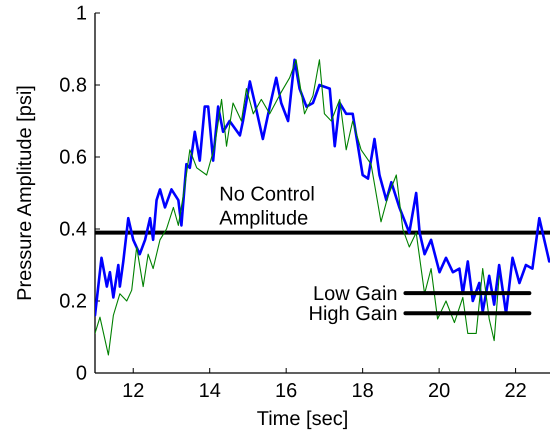 The image size is (550, 435). Describe the element at coordinates (515, 391) in the screenshot. I see `x-tick-label: 22` at that location.